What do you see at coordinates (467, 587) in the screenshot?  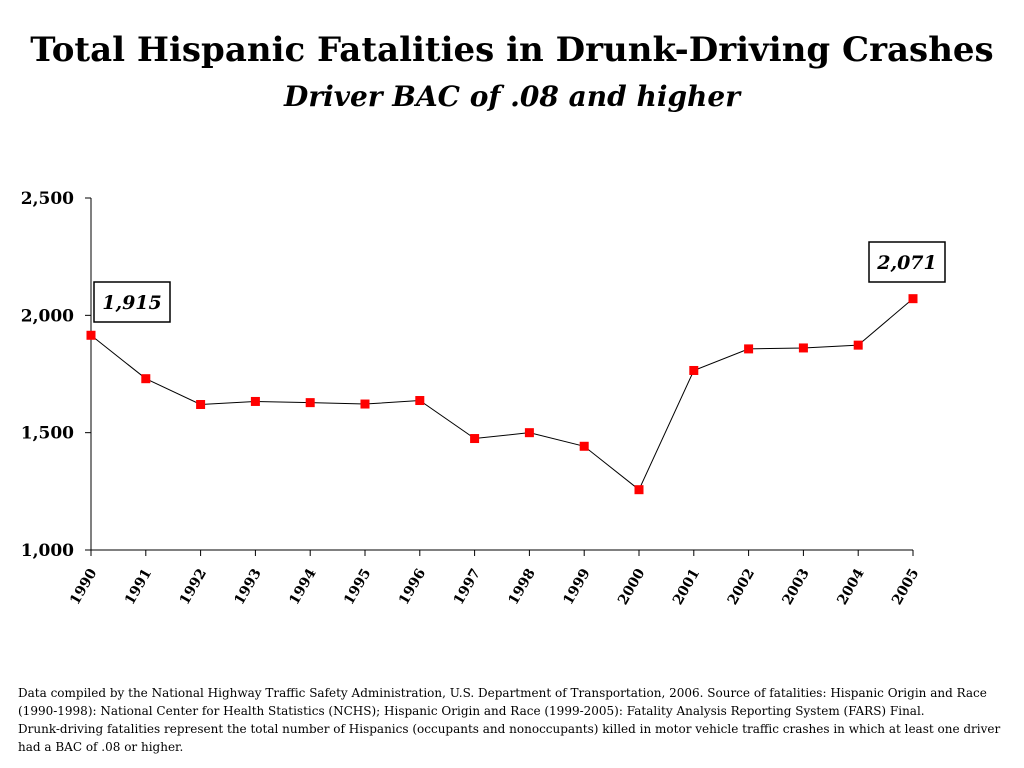 I see `x-tick-label: 1997` at bounding box center [467, 587].